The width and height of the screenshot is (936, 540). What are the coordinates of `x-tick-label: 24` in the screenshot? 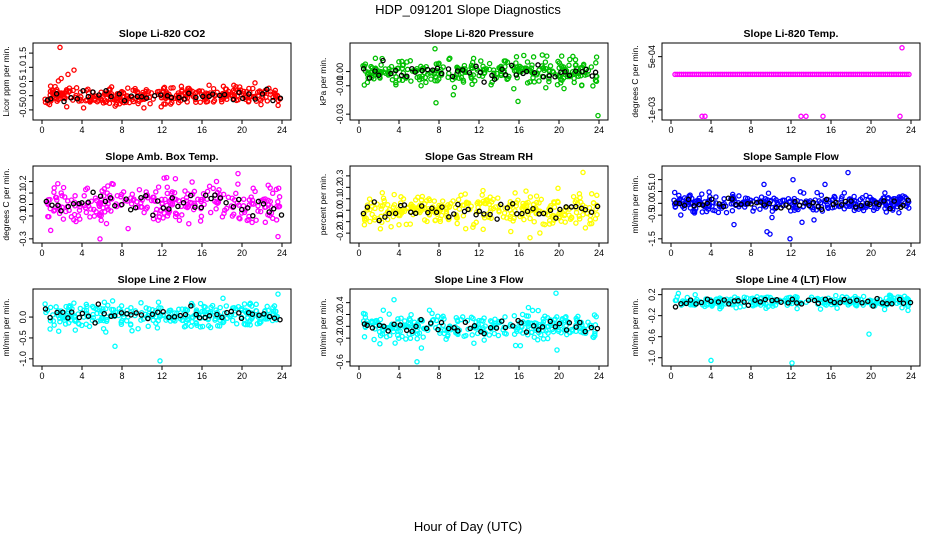 It's located at (911, 376).